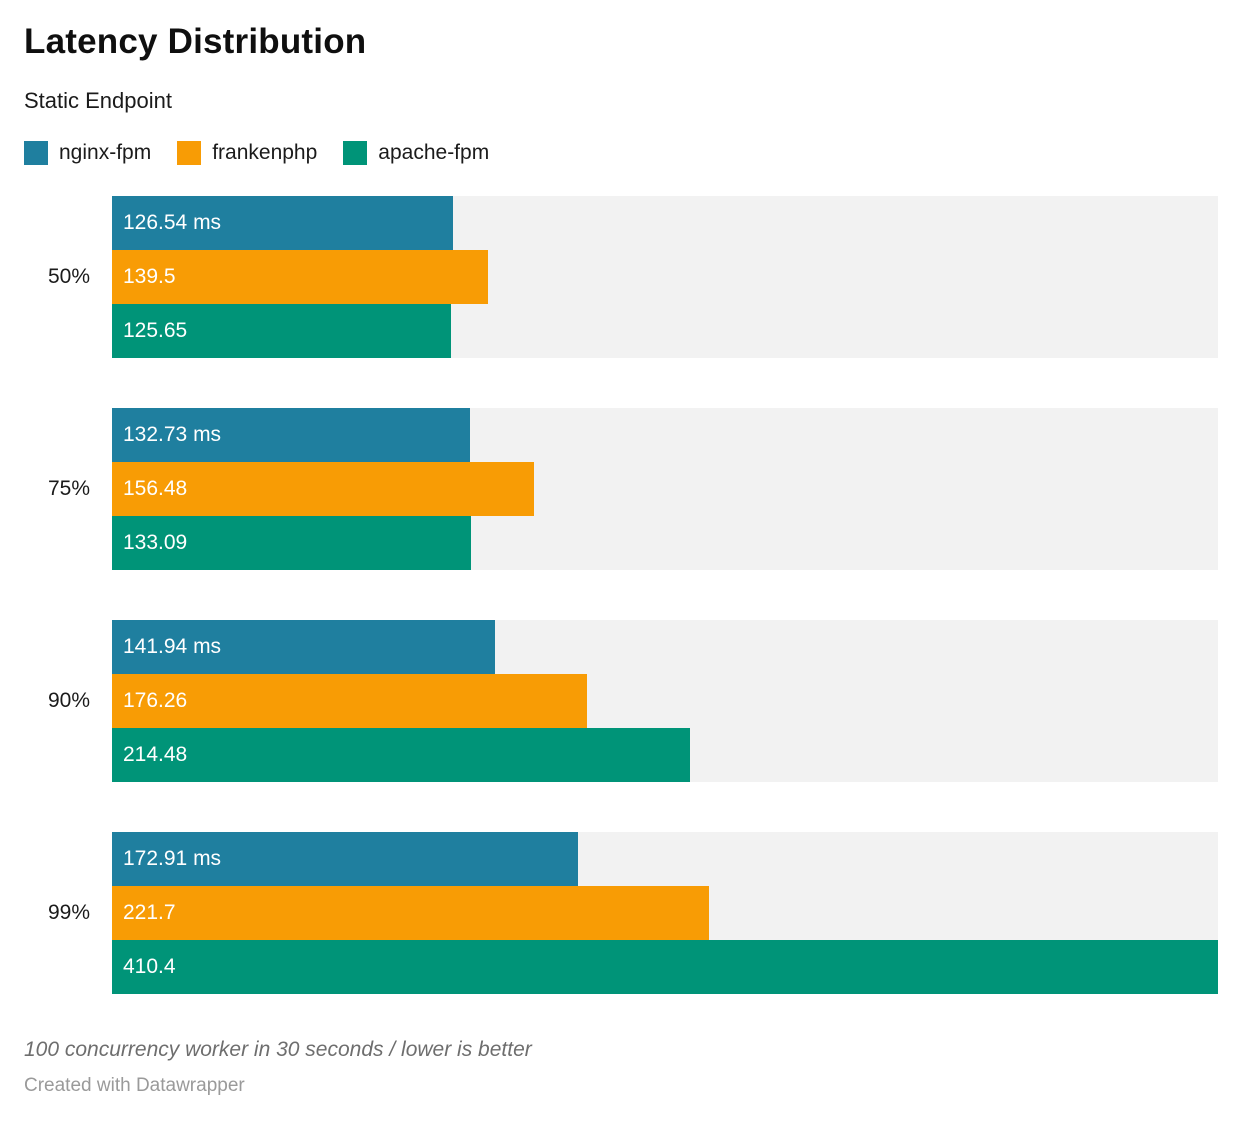  What do you see at coordinates (621, 152) in the screenshot?
I see `legend: nginx-fpm frankenphp apache-fpm` at bounding box center [621, 152].